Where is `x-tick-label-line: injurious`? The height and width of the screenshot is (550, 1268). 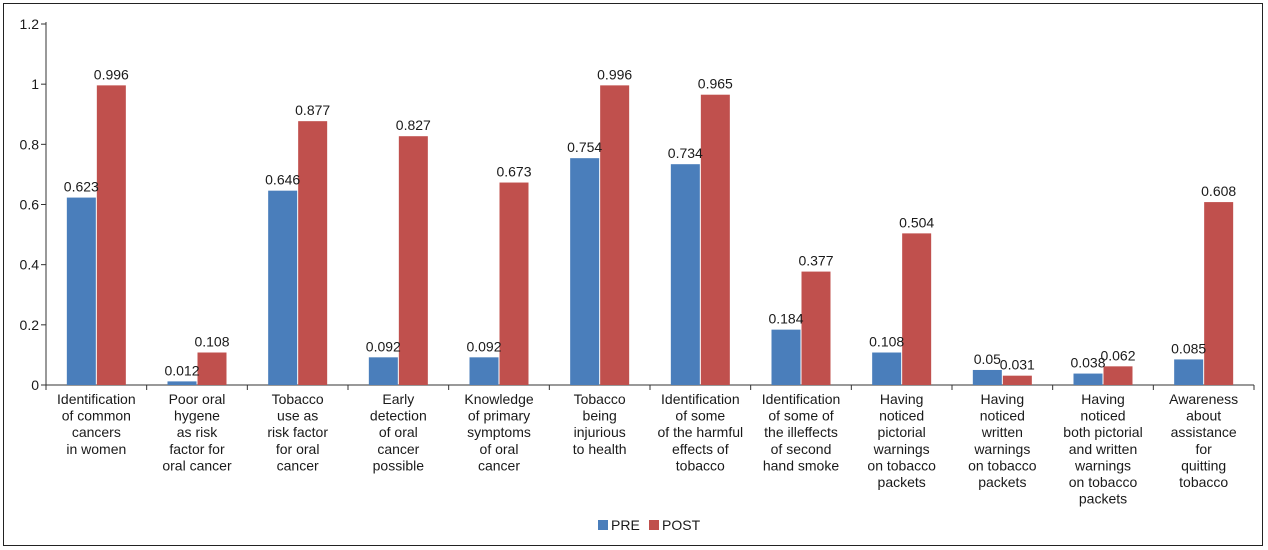
x-tick-label-line: injurious is located at coordinates (600, 432).